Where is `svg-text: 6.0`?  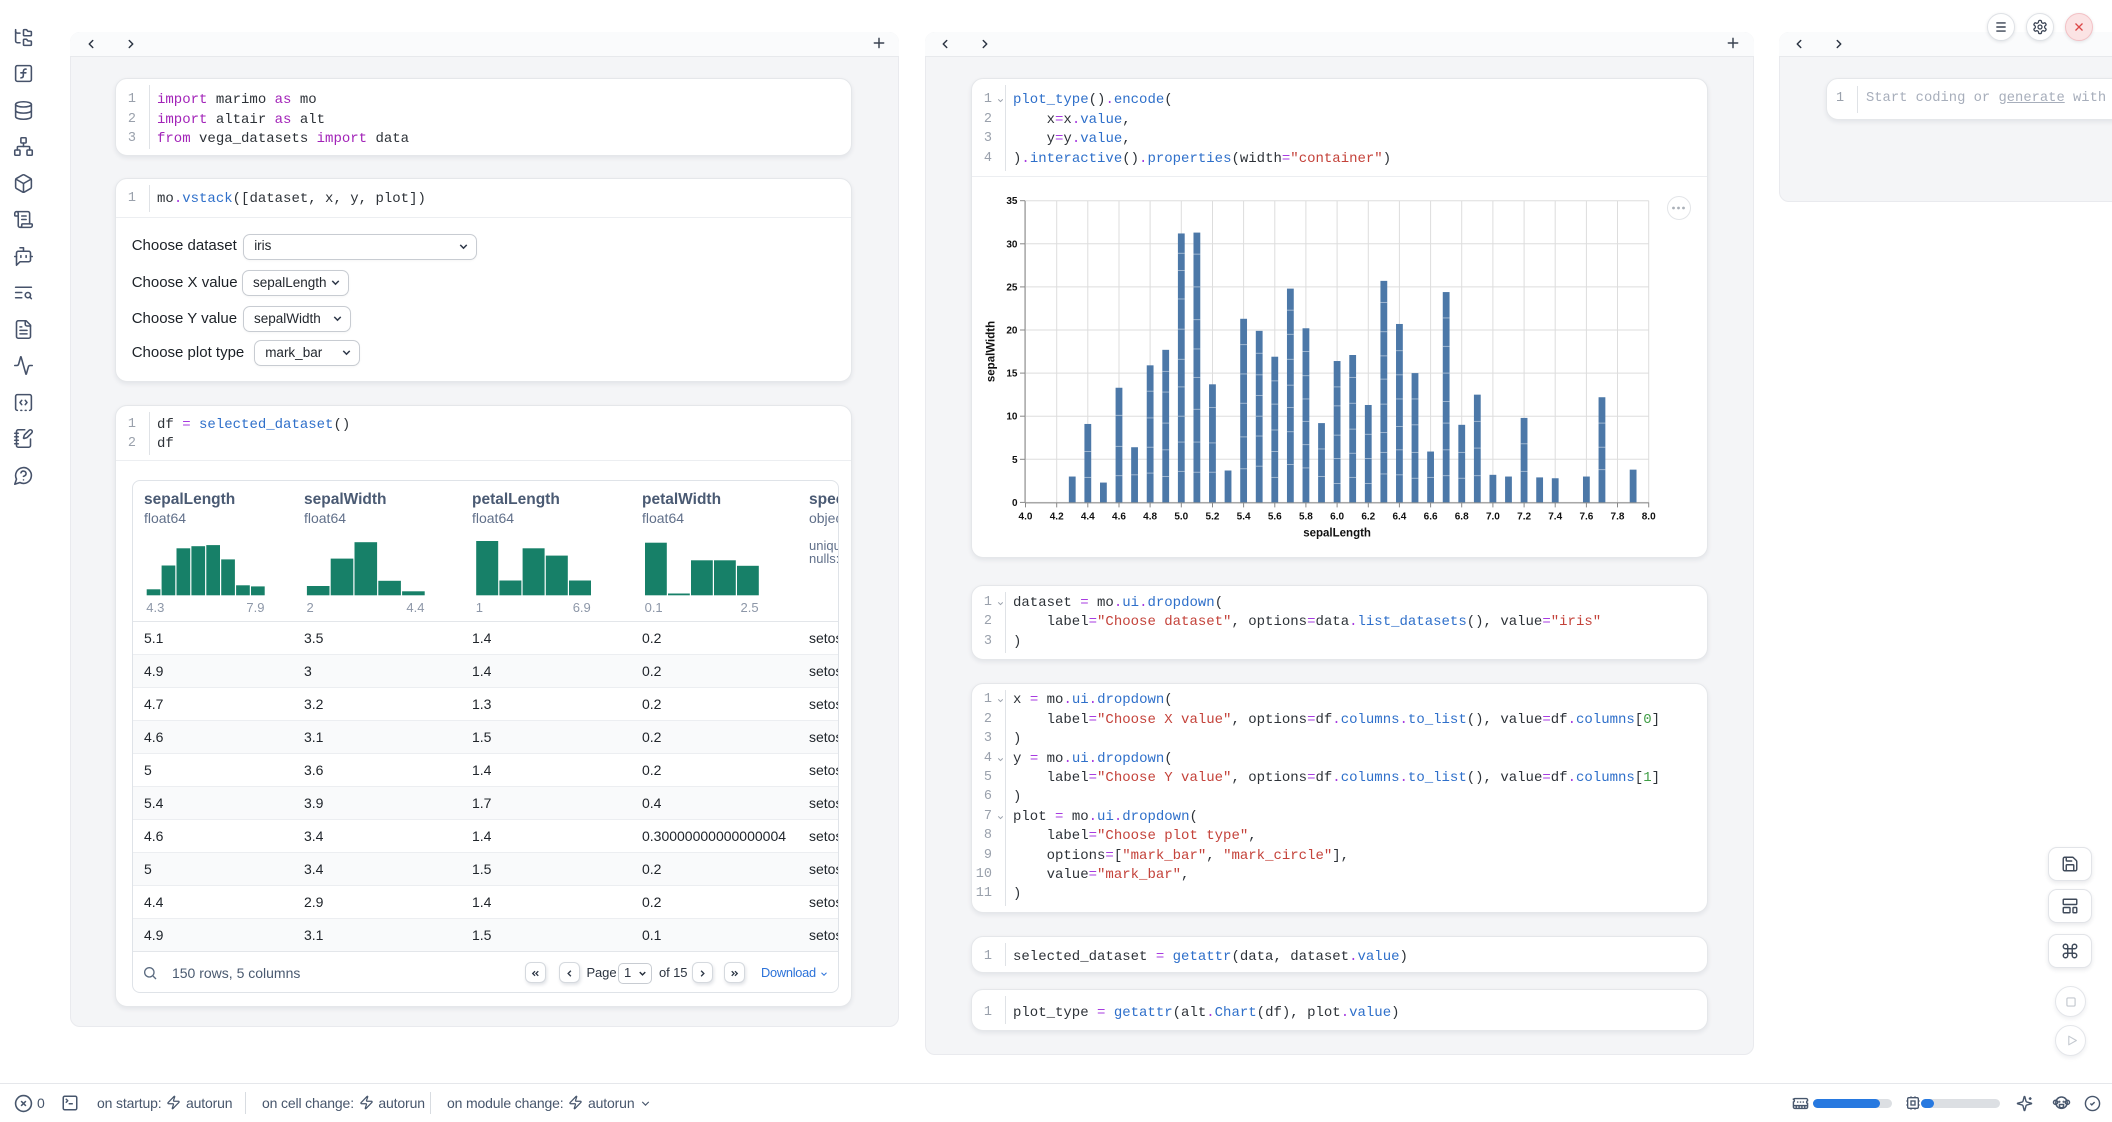 svg-text: 6.0 is located at coordinates (1337, 516).